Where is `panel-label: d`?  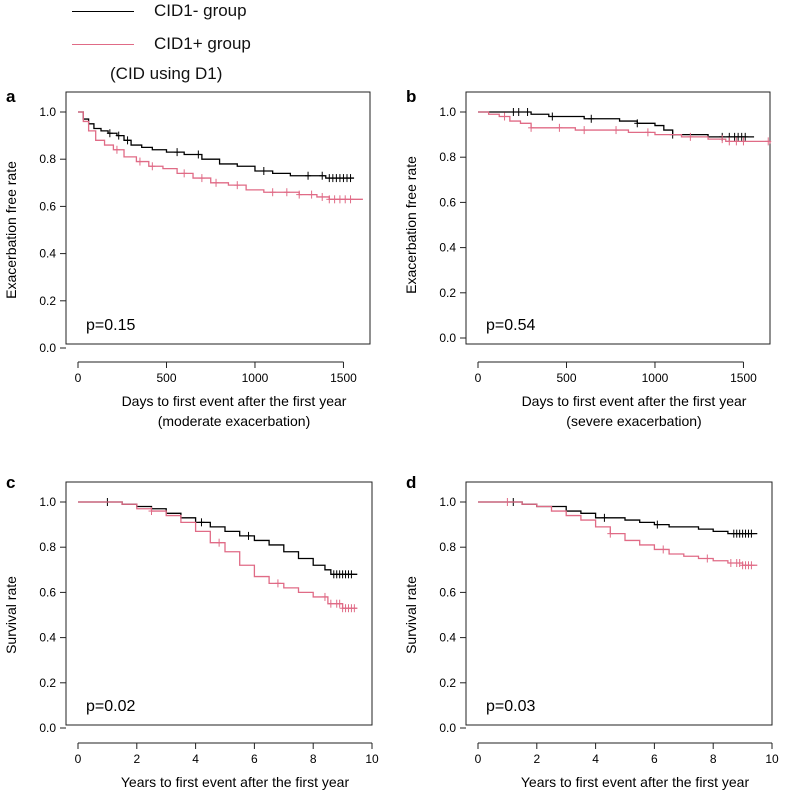
panel-label: d is located at coordinates (411, 482).